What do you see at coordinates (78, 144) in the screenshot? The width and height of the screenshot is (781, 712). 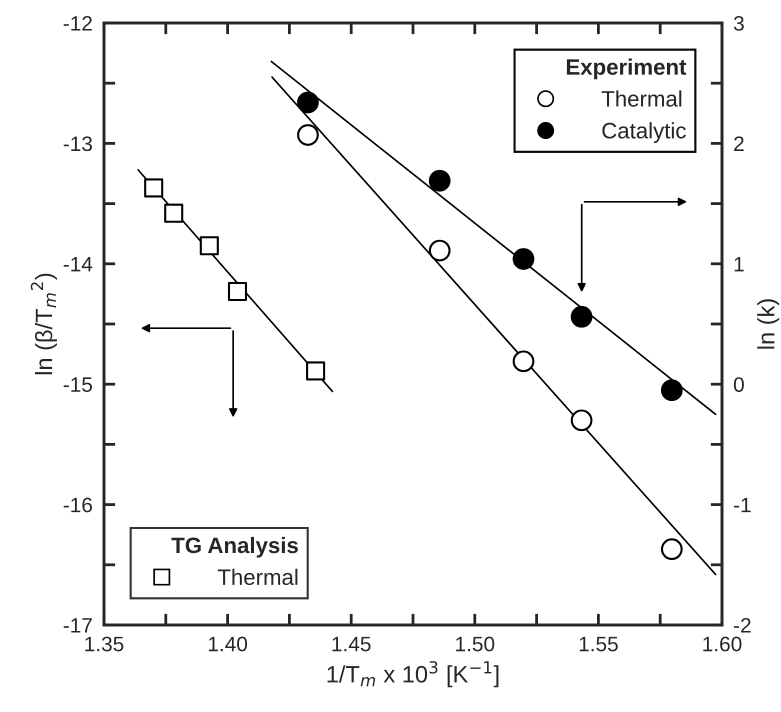 I see `y-tick-label: -13` at bounding box center [78, 144].